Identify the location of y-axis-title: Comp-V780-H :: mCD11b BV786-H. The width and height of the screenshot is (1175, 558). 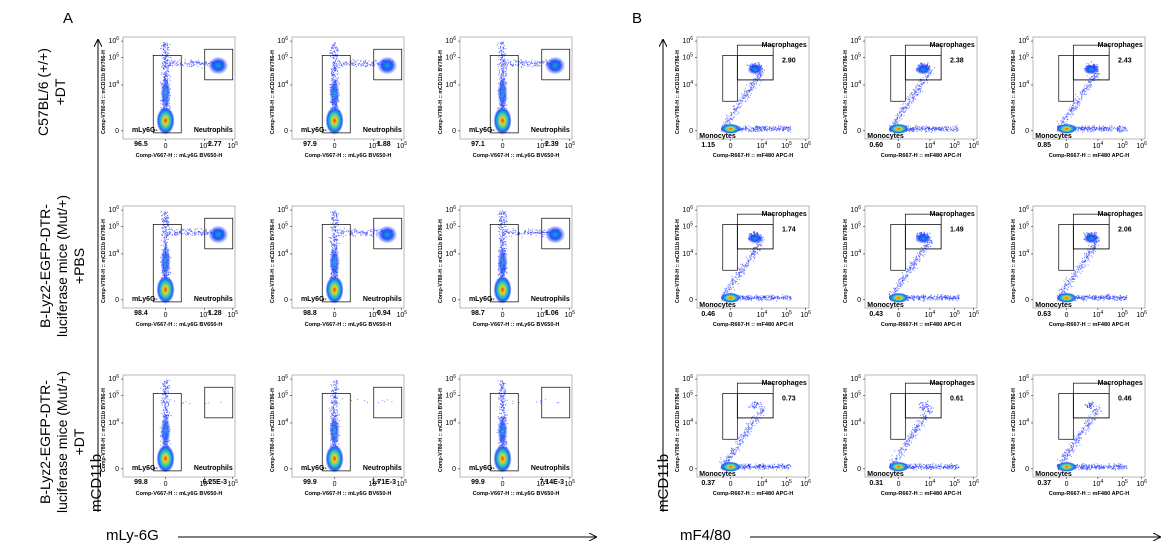
(273, 261).